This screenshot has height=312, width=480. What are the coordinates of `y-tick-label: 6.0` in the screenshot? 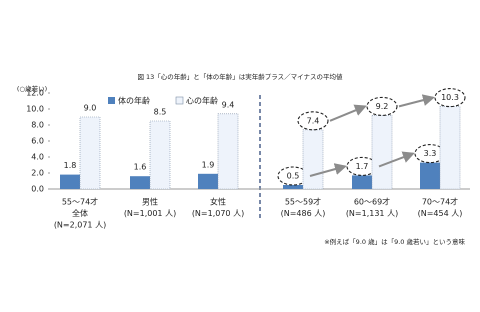 It's located at (37, 141).